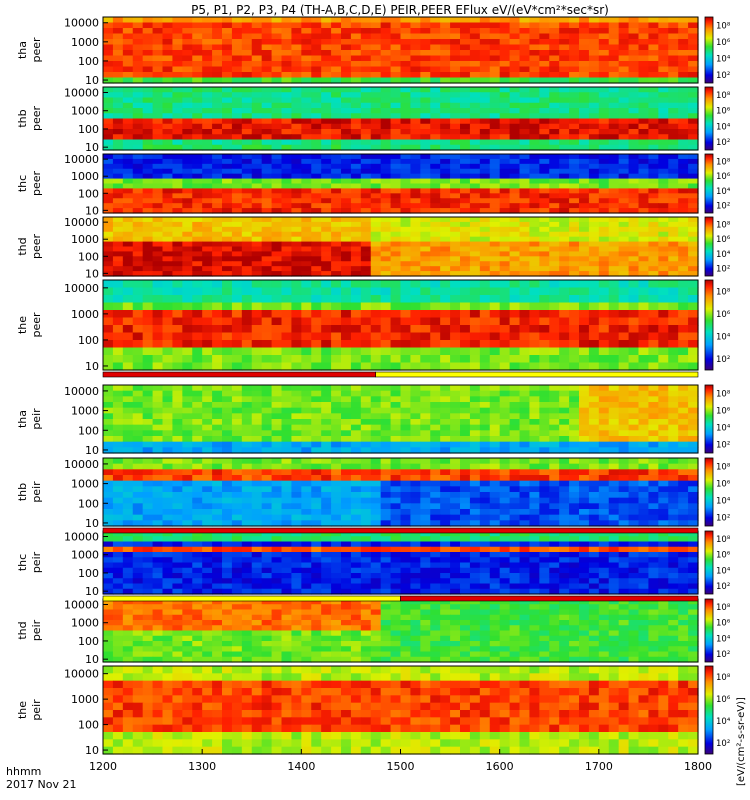  What do you see at coordinates (81, 222) in the screenshot?
I see `y-tick-label: 10000` at bounding box center [81, 222].